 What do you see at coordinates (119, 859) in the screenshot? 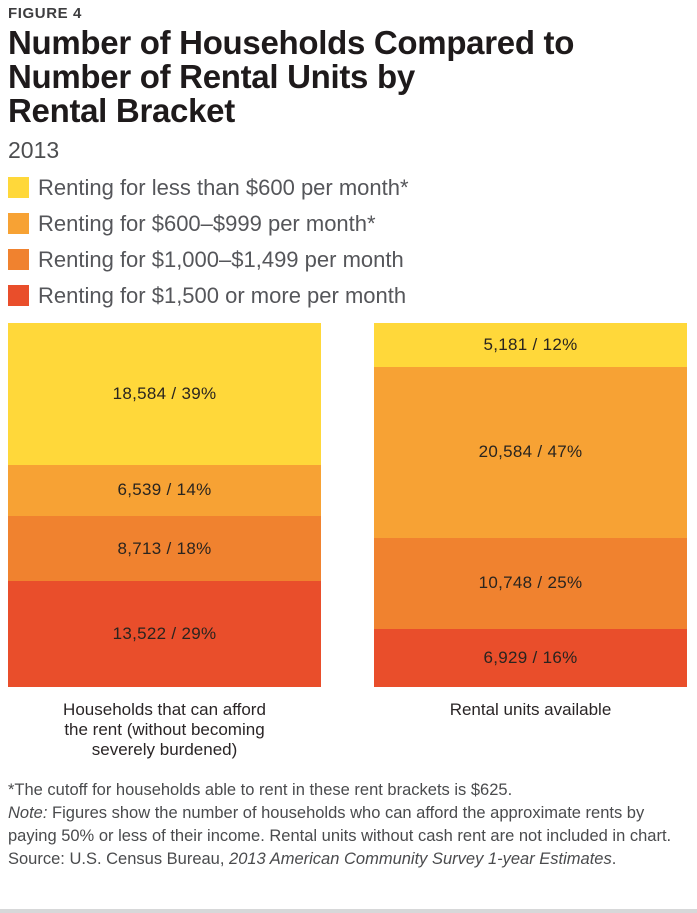
I see `source-label: Source: U.S. Census Bureau,` at bounding box center [119, 859].